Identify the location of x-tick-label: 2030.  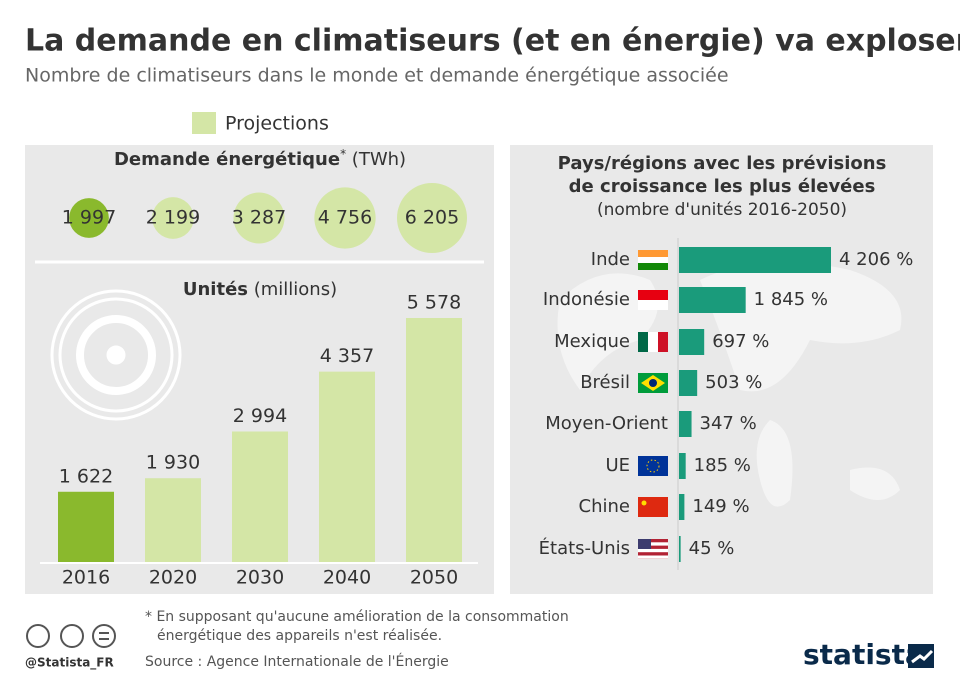
(260, 578).